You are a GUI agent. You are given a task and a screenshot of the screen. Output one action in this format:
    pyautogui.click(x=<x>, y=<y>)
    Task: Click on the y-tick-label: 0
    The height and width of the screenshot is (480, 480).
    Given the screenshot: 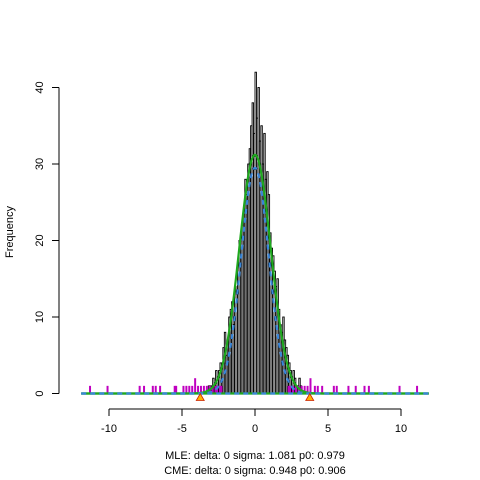 What is the action you would take?
    pyautogui.click(x=40, y=393)
    